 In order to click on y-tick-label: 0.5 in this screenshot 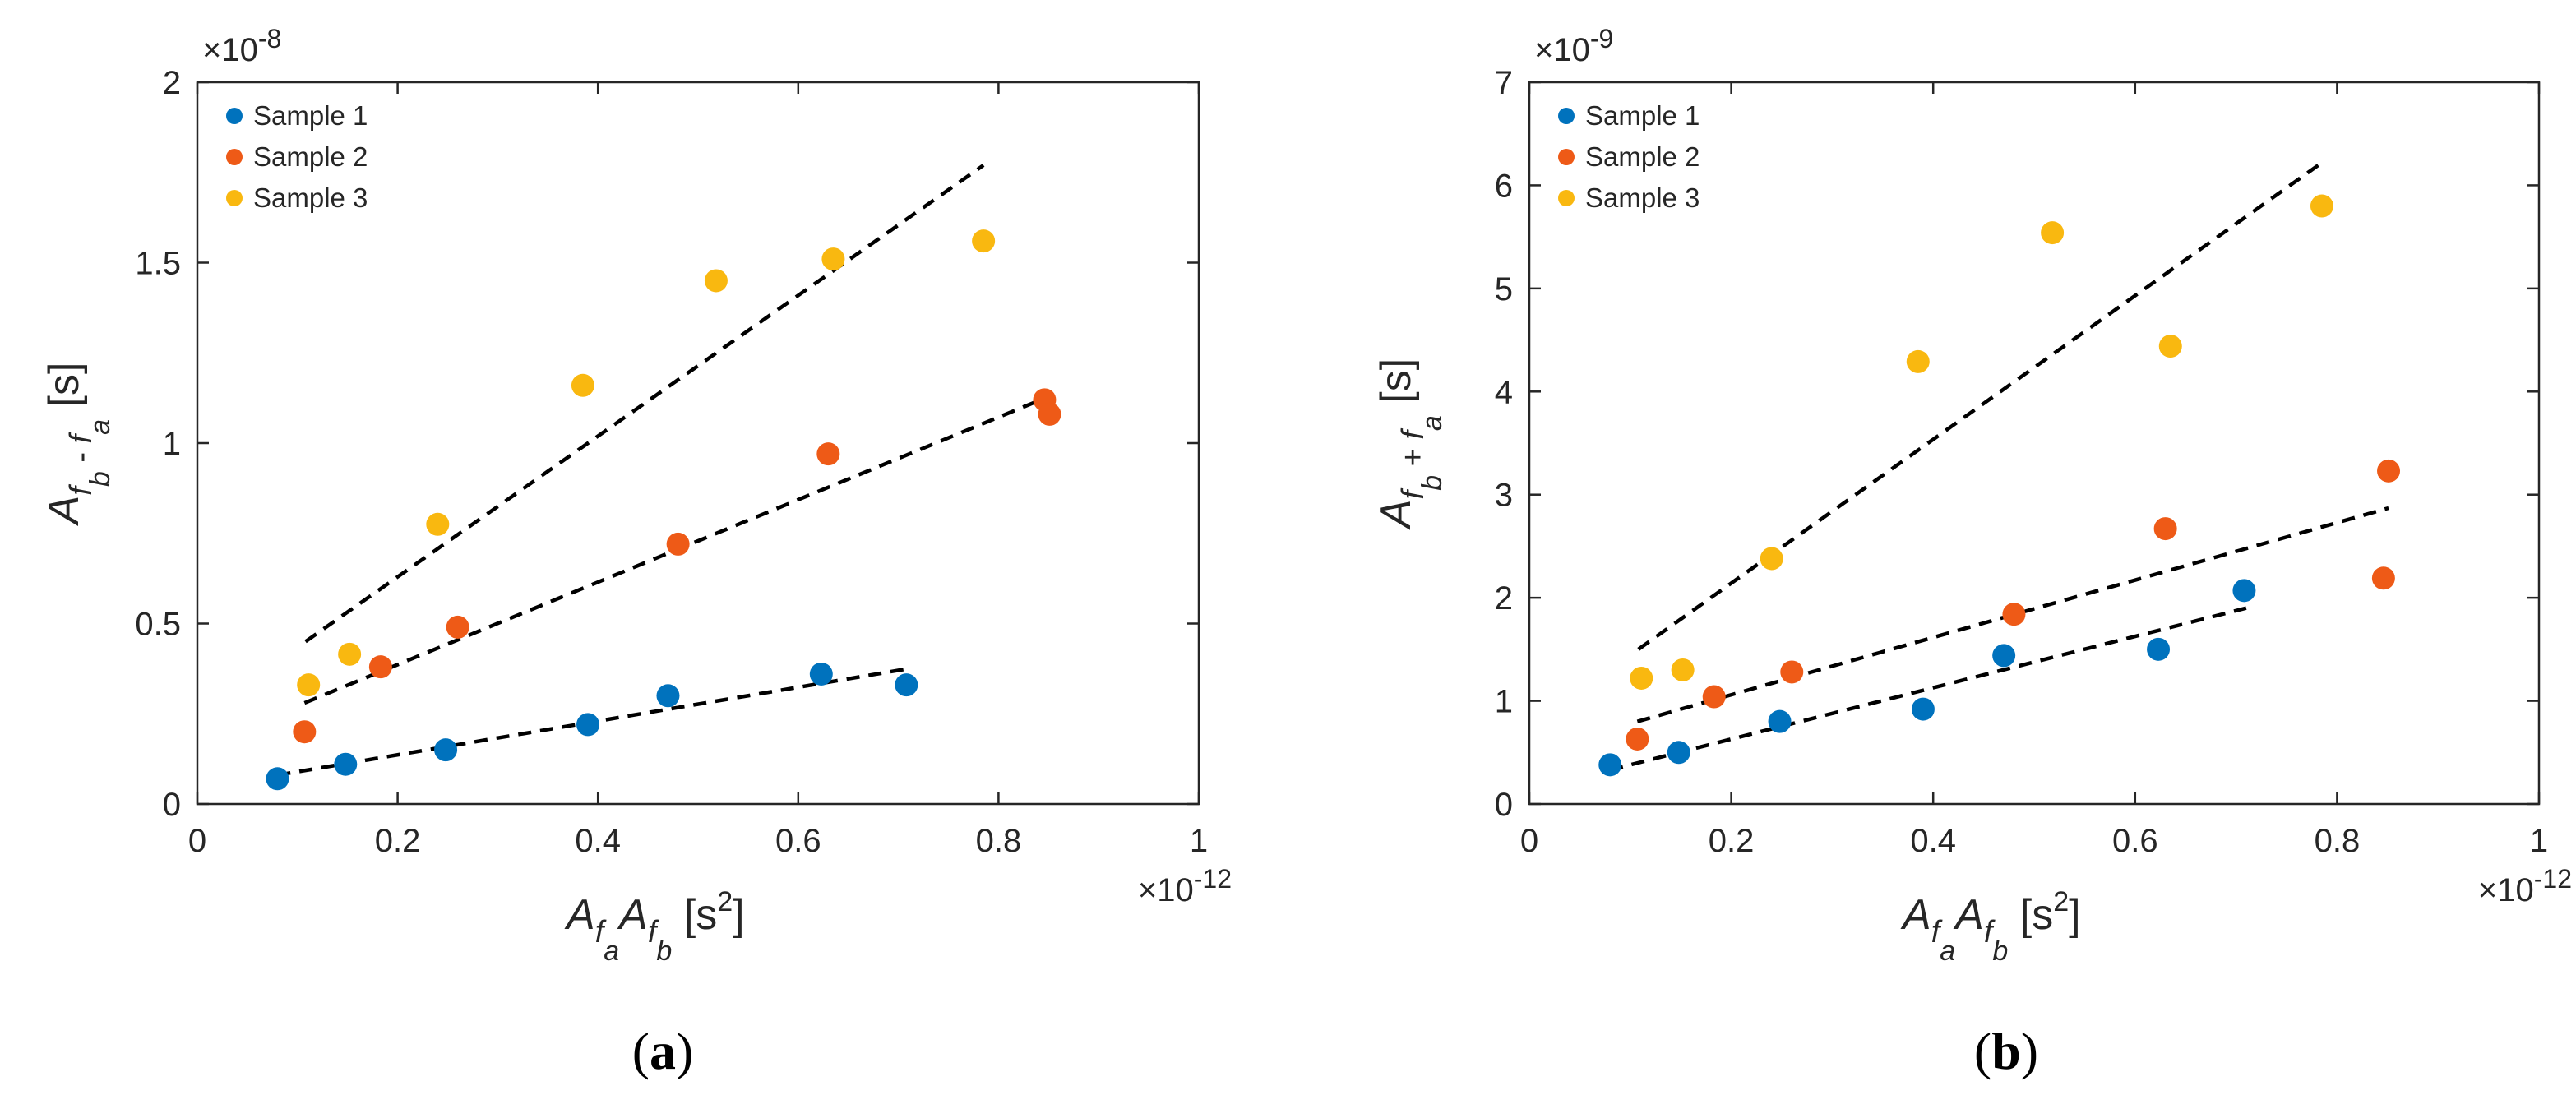, I will do `click(158, 625)`.